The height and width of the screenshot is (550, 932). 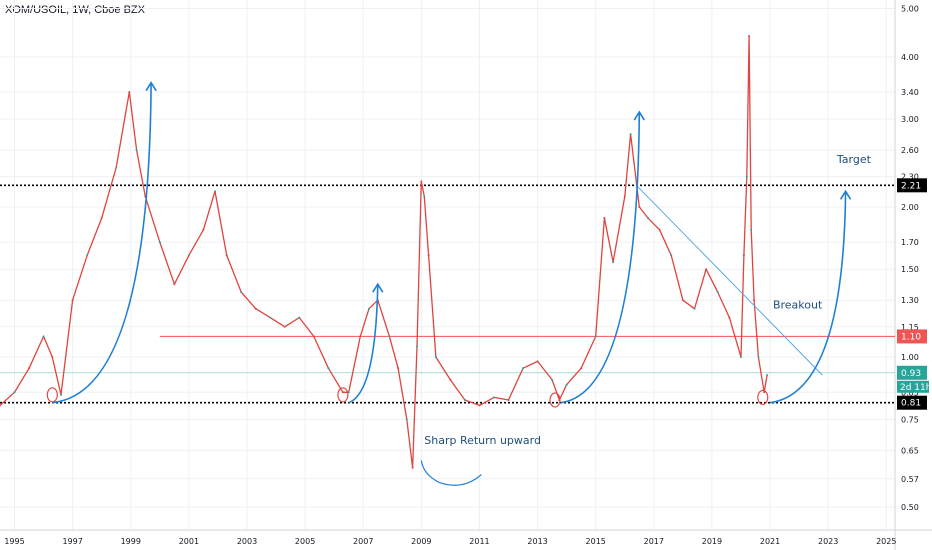 What do you see at coordinates (910, 177) in the screenshot?
I see `y-tick-label: 2.30` at bounding box center [910, 177].